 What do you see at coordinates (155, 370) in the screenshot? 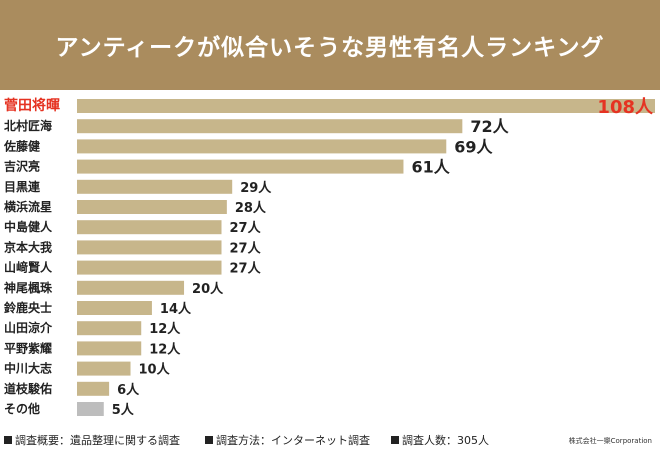
I see `value-label: 10人` at bounding box center [155, 370].